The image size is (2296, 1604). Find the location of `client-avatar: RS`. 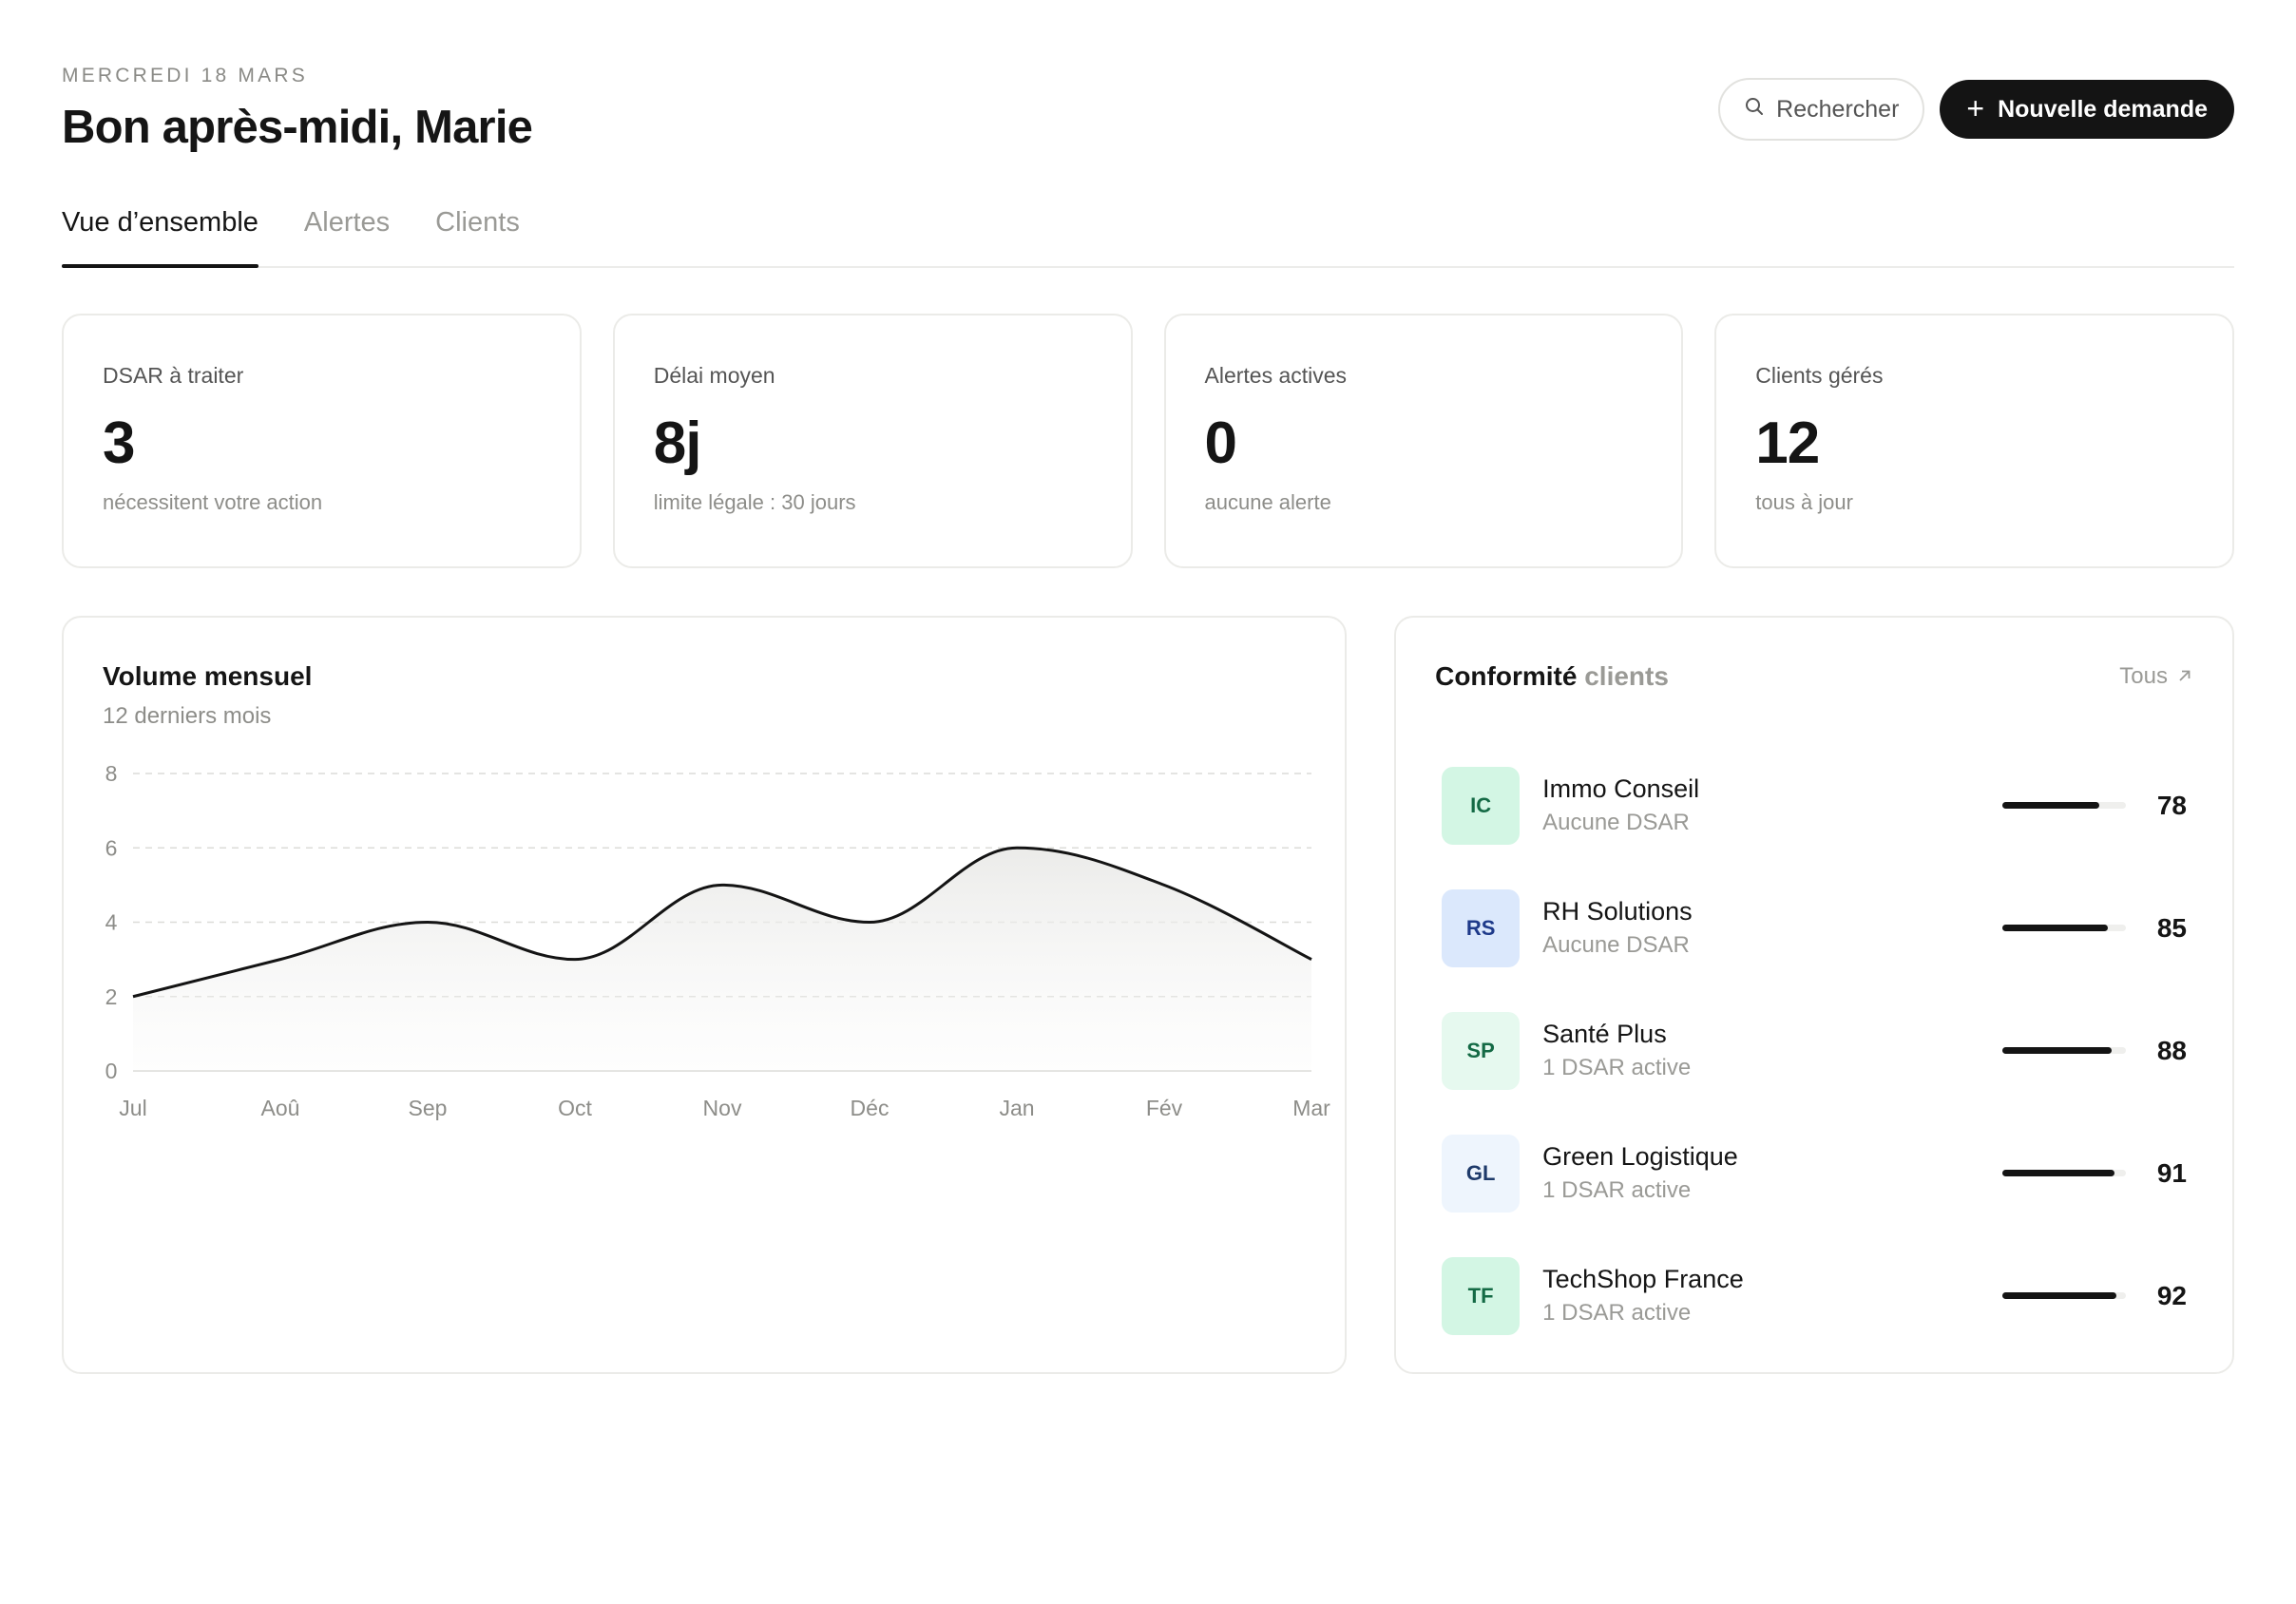

client-avatar: RS is located at coordinates (1481, 927).